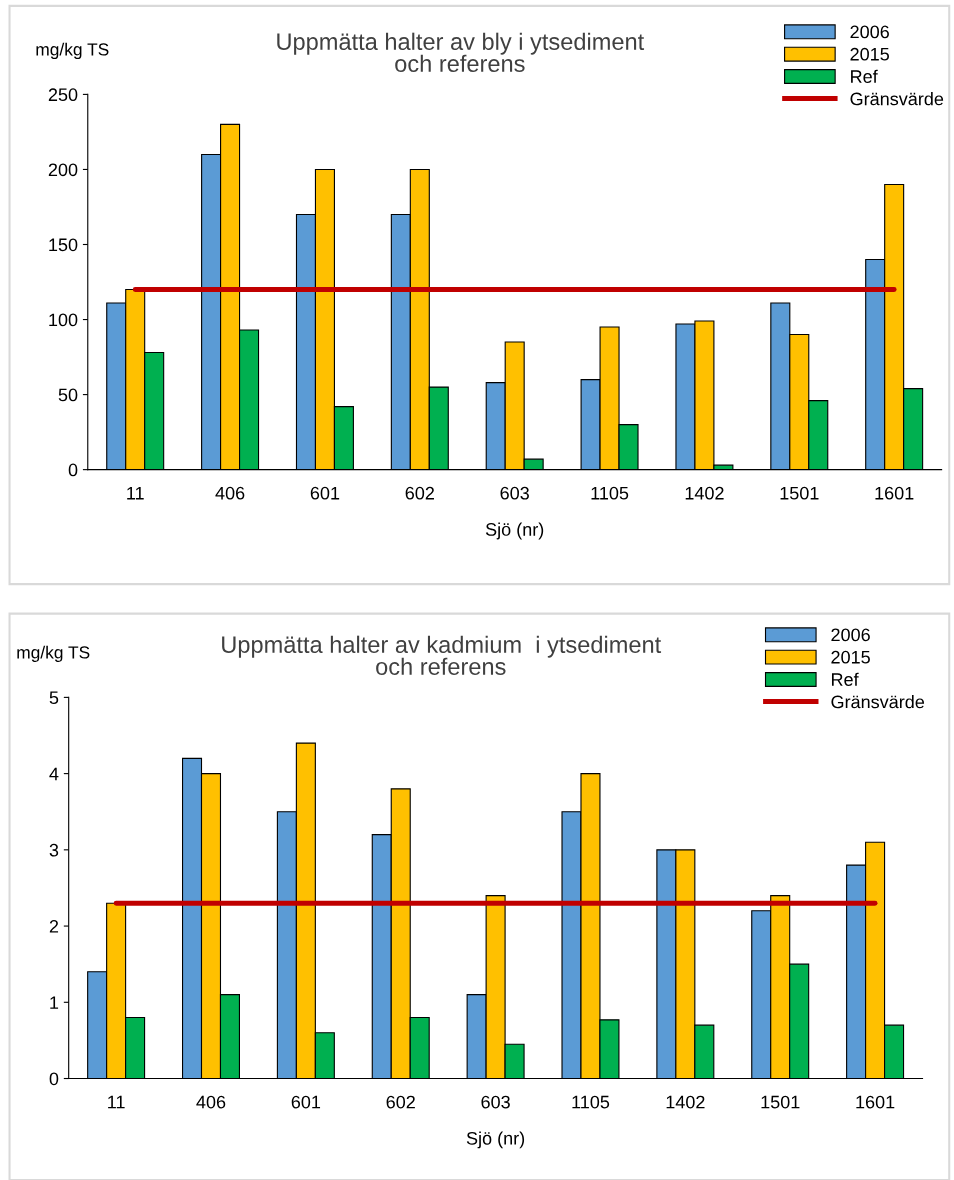 The width and height of the screenshot is (954, 1180). Describe the element at coordinates (442, 655) in the screenshot. I see `chart-title: Uppmätta halter av kadmium i ytsediment och referens` at that location.